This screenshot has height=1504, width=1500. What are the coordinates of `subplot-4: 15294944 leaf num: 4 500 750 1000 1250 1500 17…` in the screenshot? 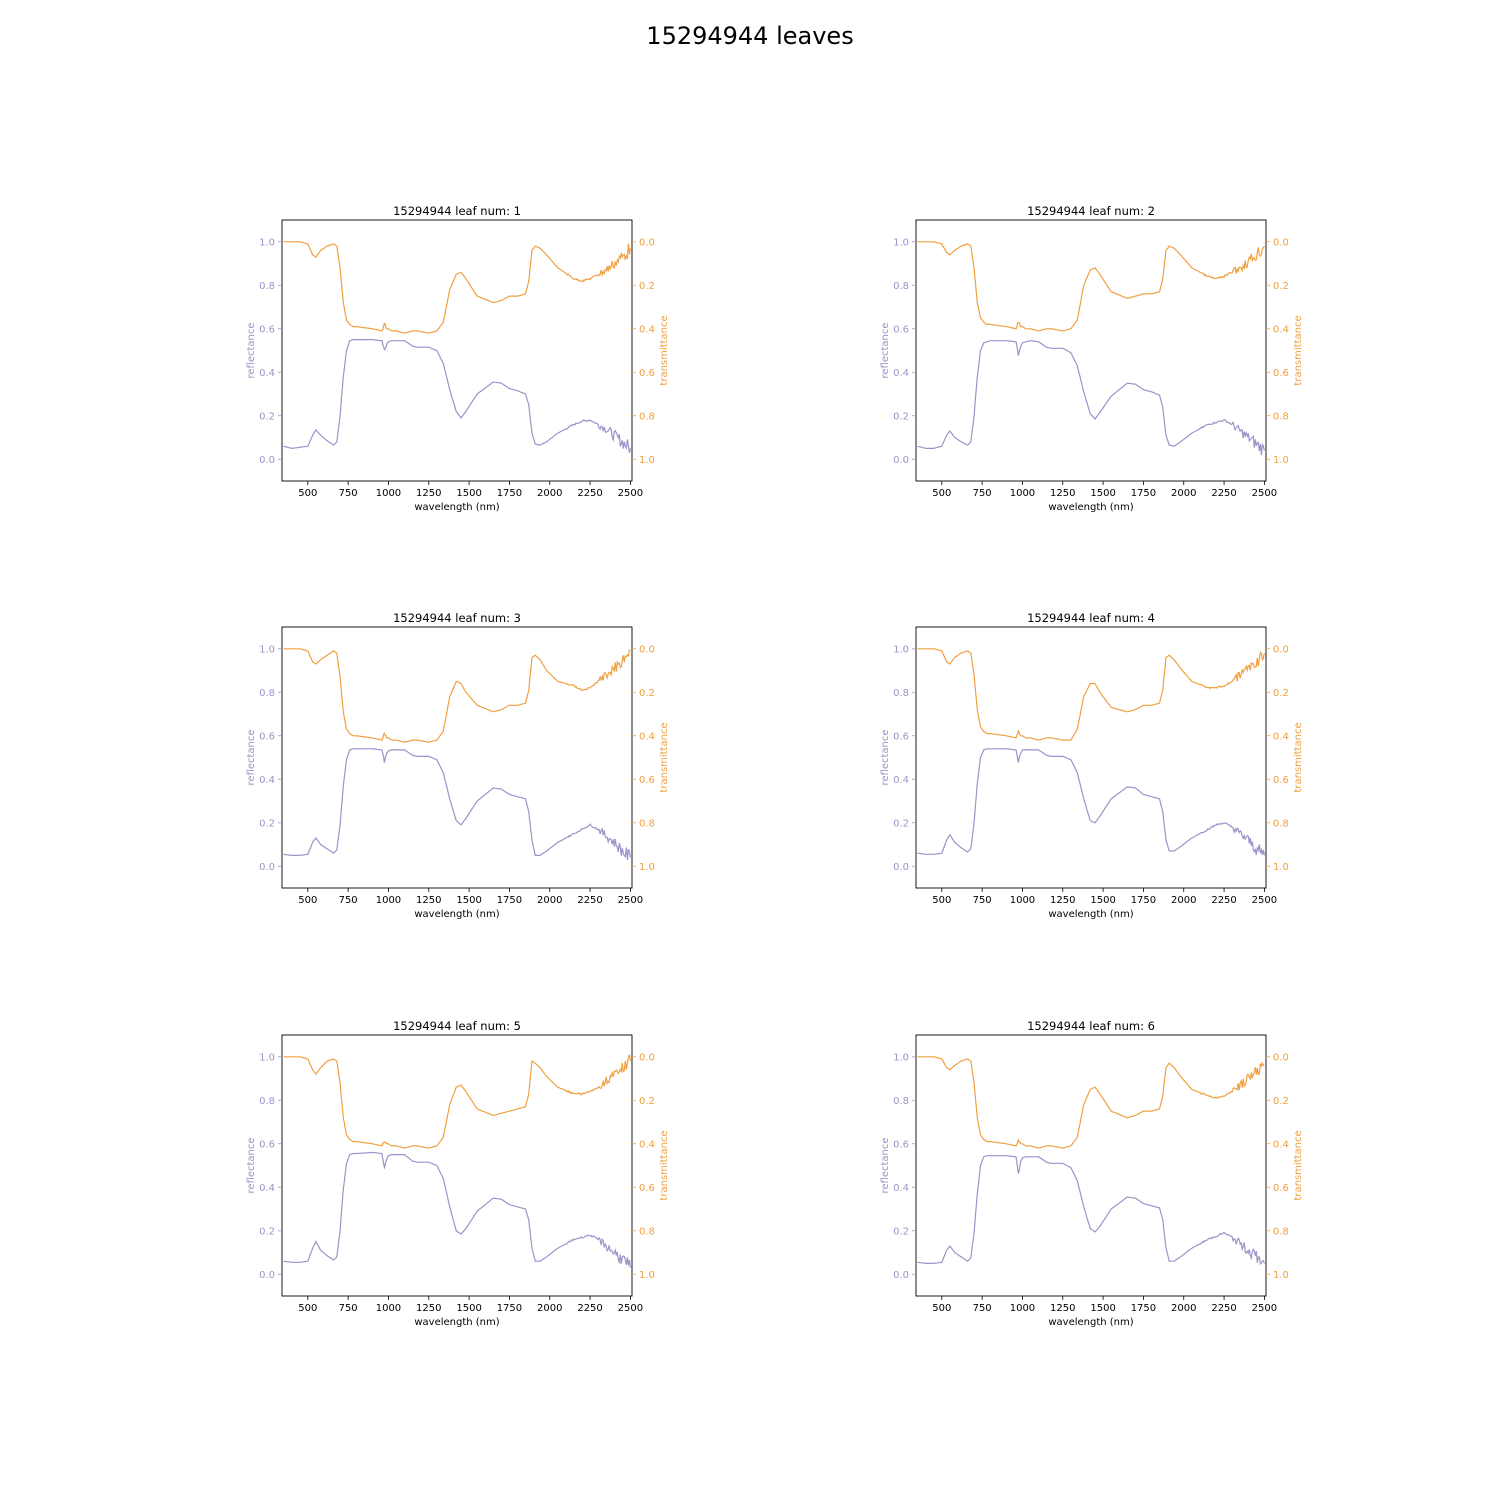 It's located at (1092, 765).